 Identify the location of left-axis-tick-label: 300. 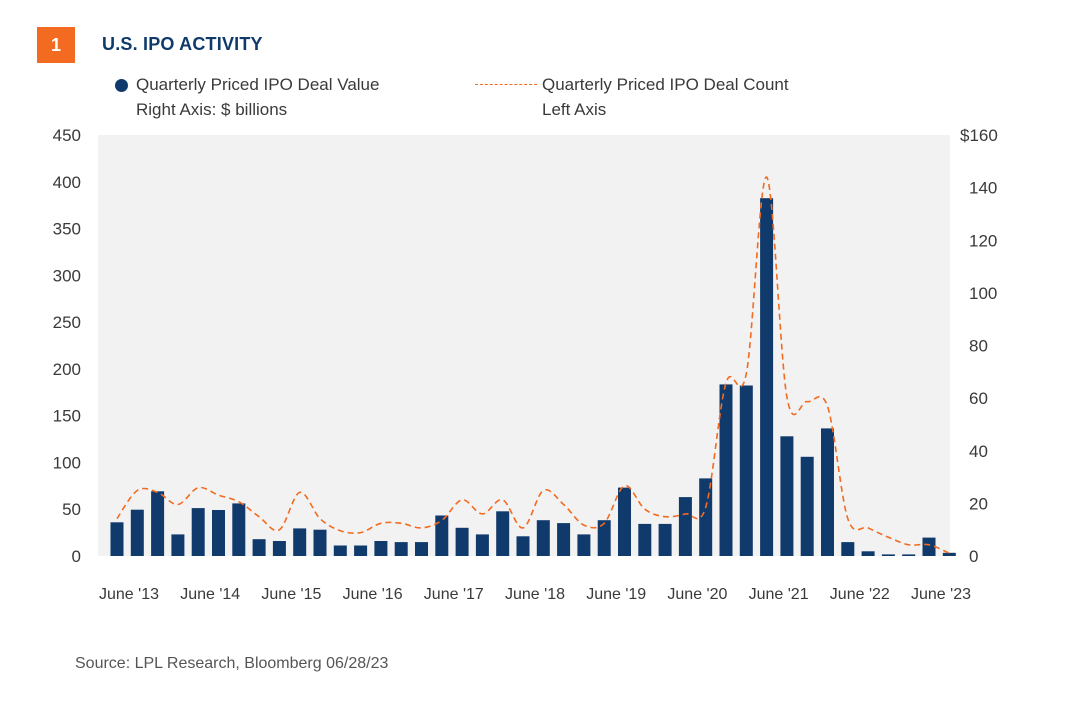
(67, 275).